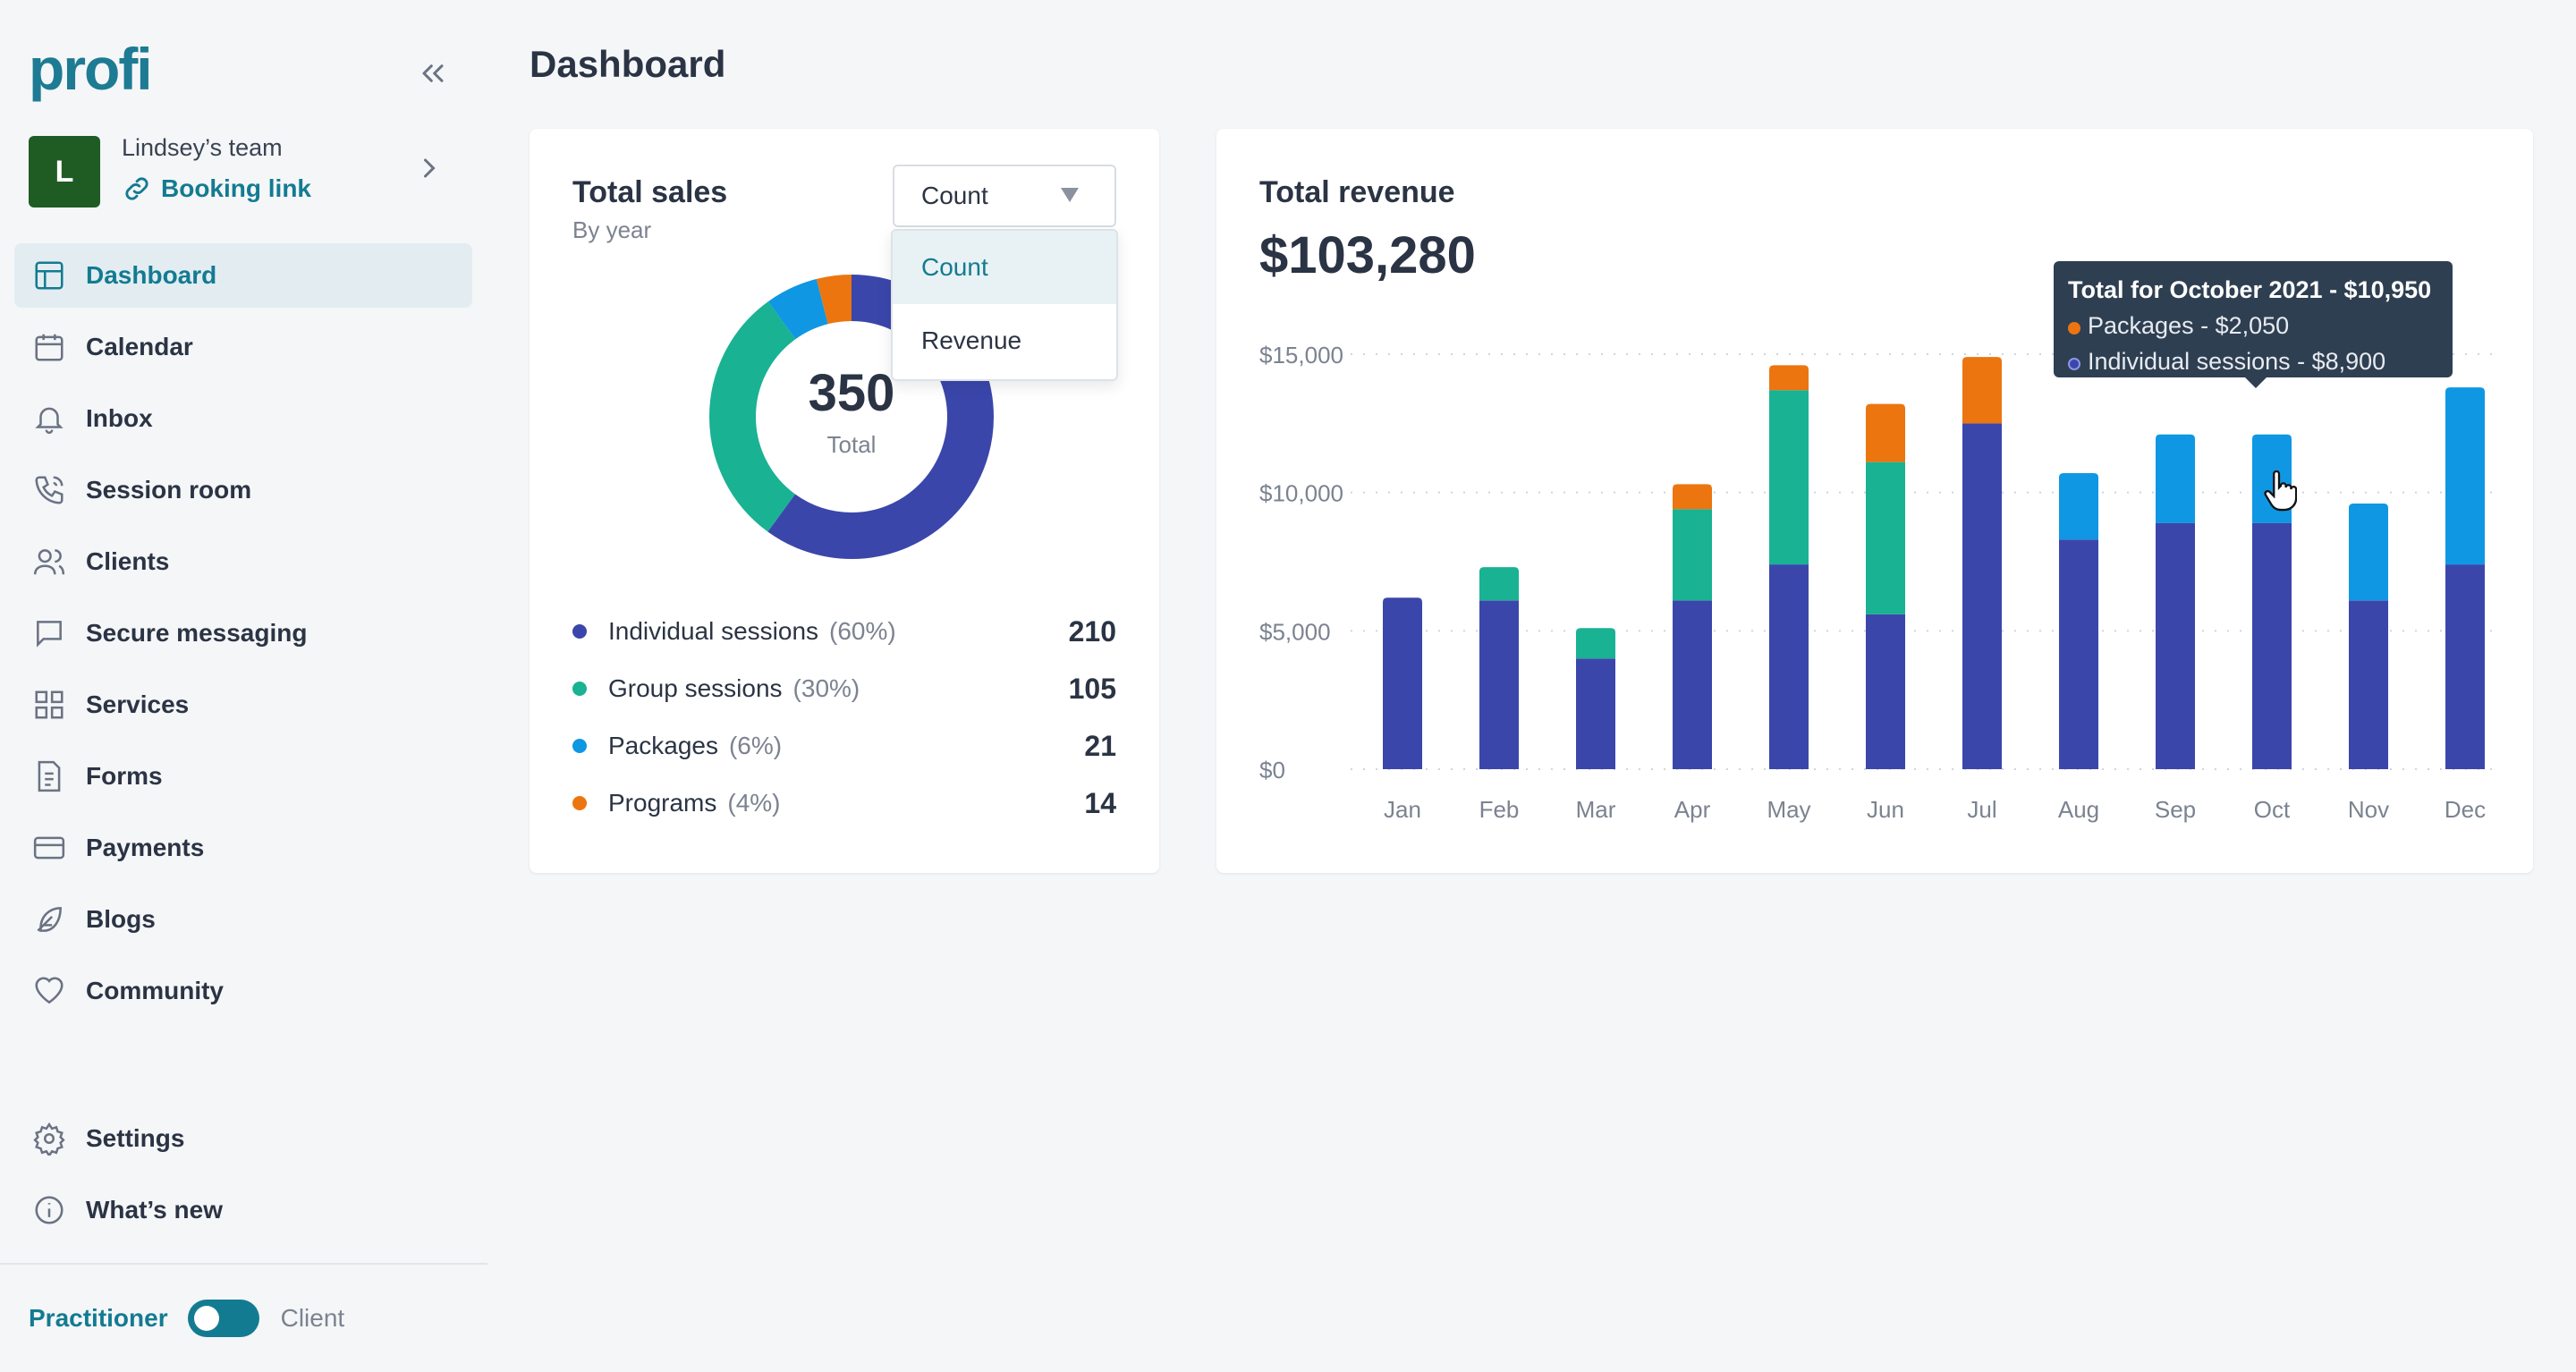 This screenshot has height=1372, width=2576. I want to click on option-count: Count, so click(1004, 267).